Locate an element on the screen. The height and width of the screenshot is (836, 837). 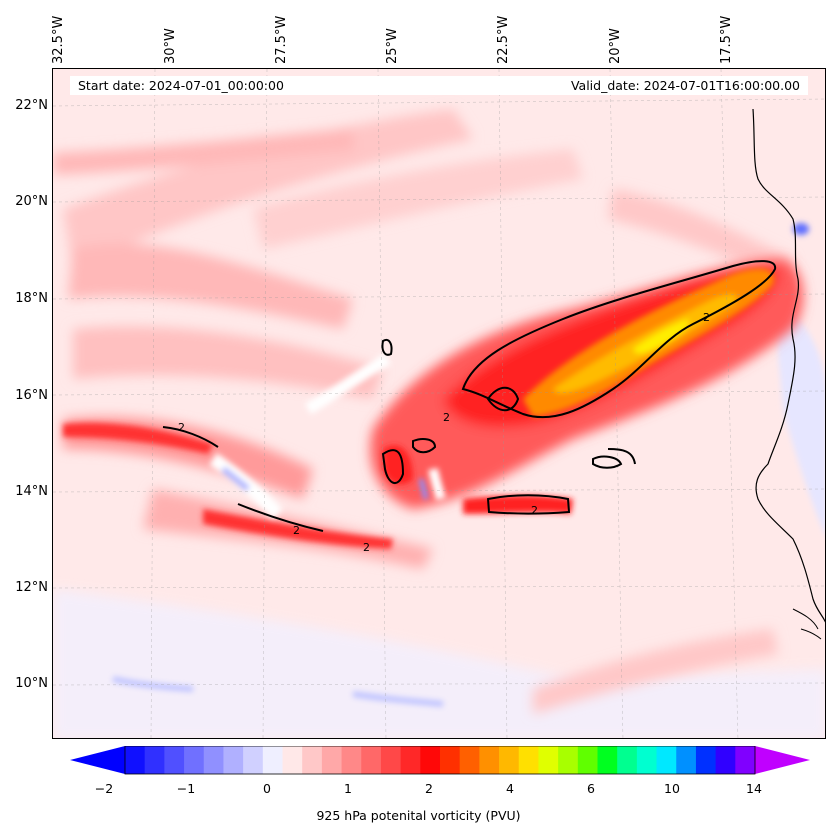
colorbar-tick: −2 is located at coordinates (104, 788).